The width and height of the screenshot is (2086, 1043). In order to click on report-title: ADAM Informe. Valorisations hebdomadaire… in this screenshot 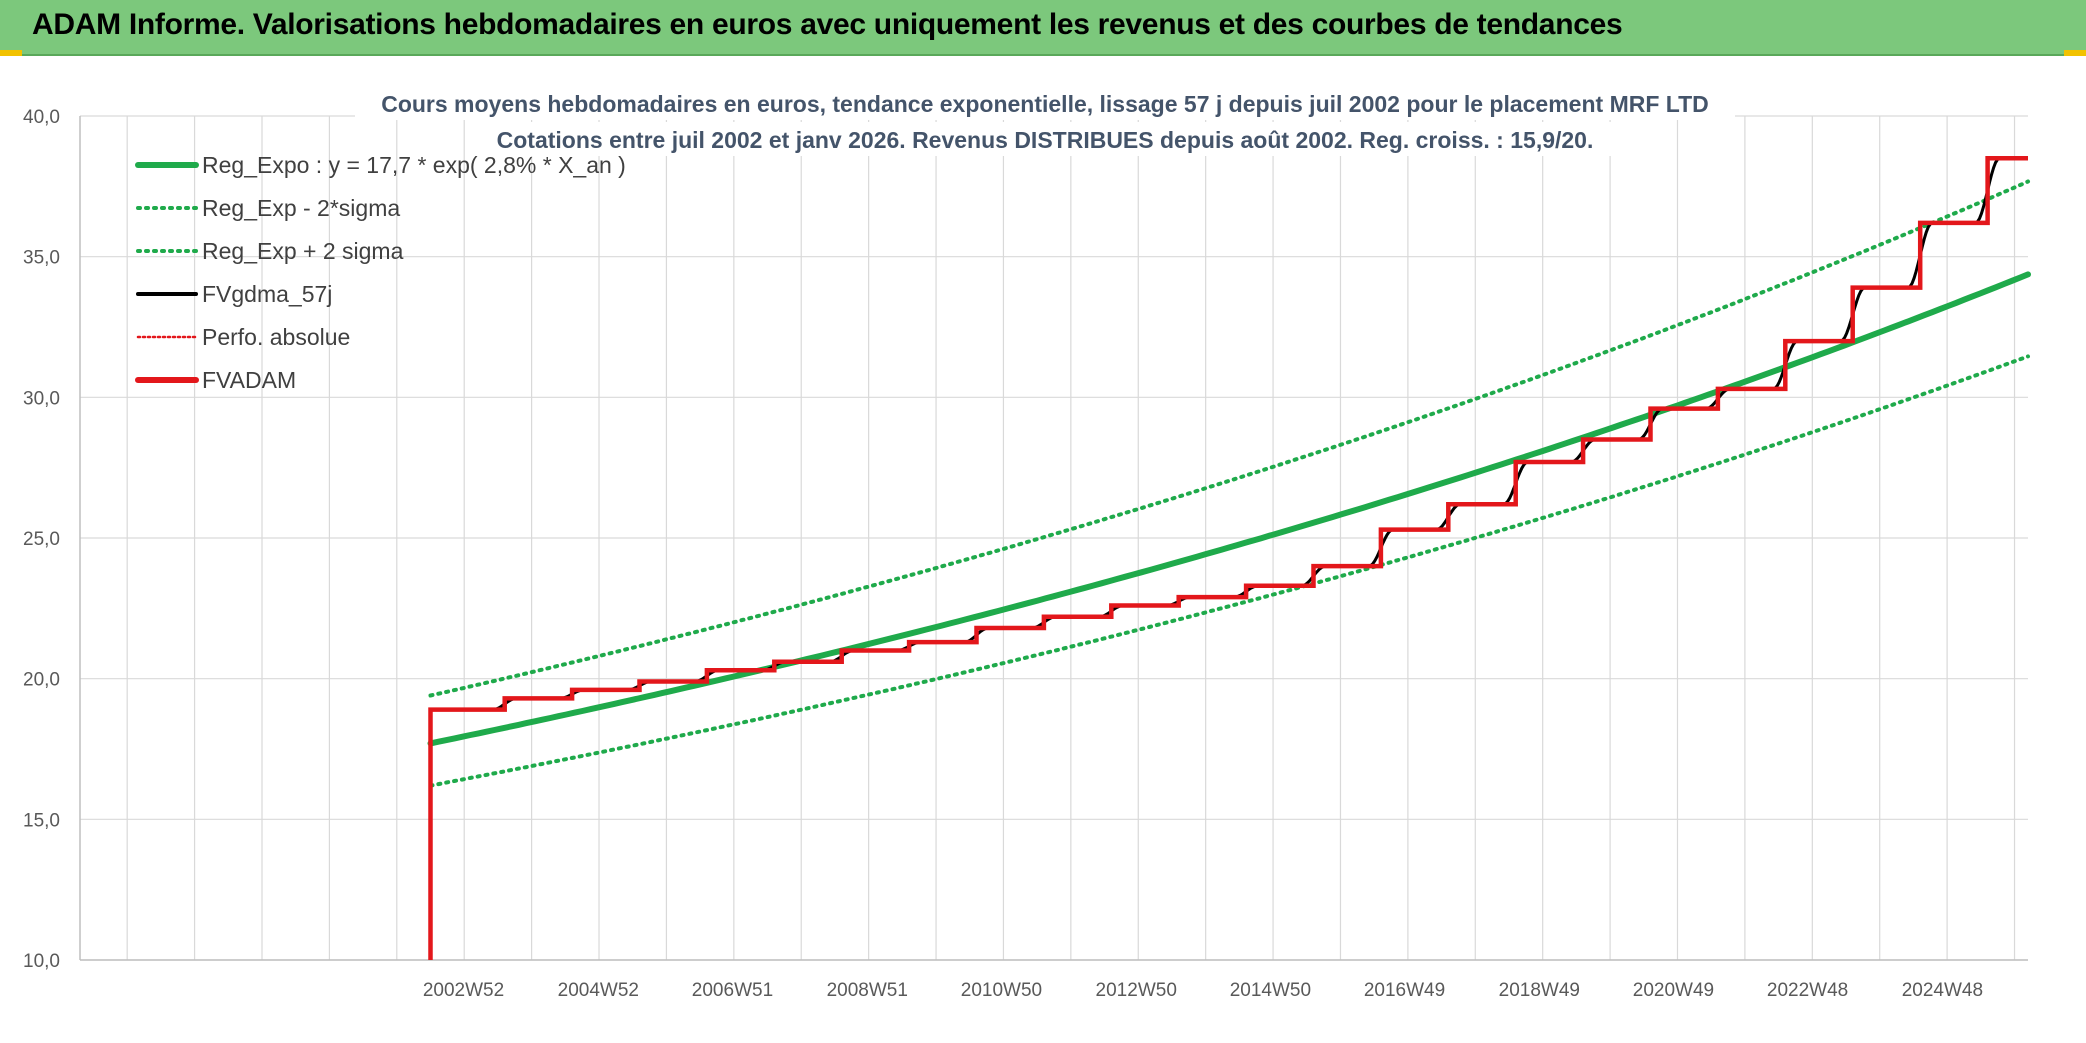, I will do `click(827, 24)`.